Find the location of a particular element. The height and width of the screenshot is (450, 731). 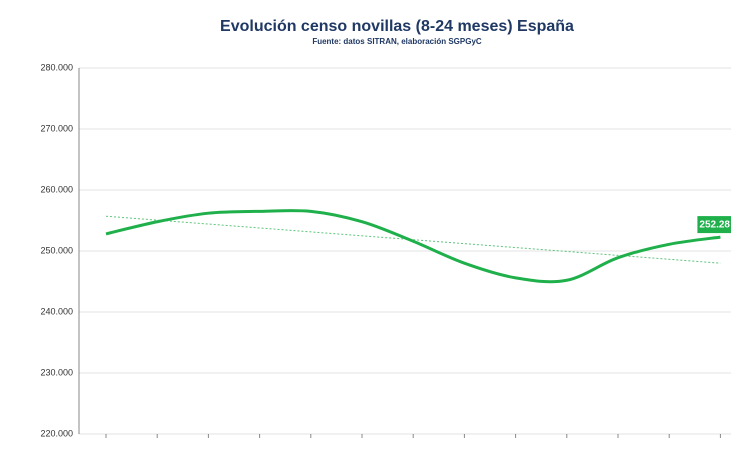

y-tick-label: 250.000 is located at coordinates (56, 250).